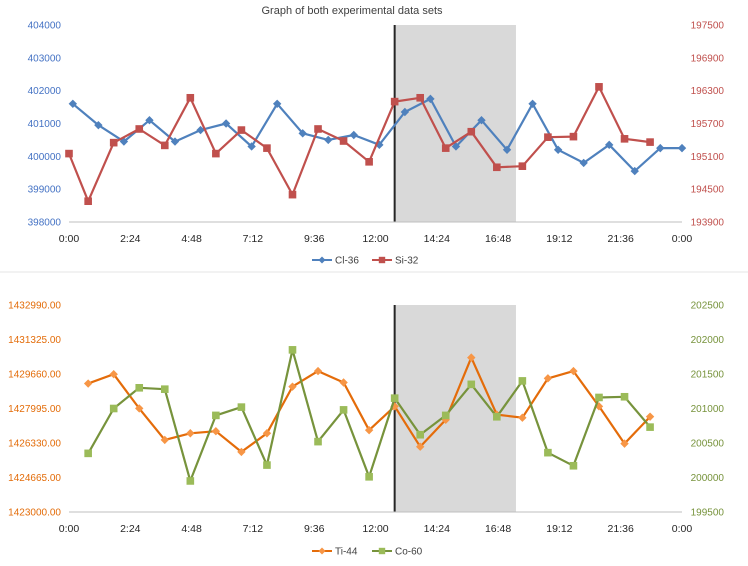 The image size is (748, 566). What do you see at coordinates (455, 123) in the screenshot?
I see `highlight-region` at bounding box center [455, 123].